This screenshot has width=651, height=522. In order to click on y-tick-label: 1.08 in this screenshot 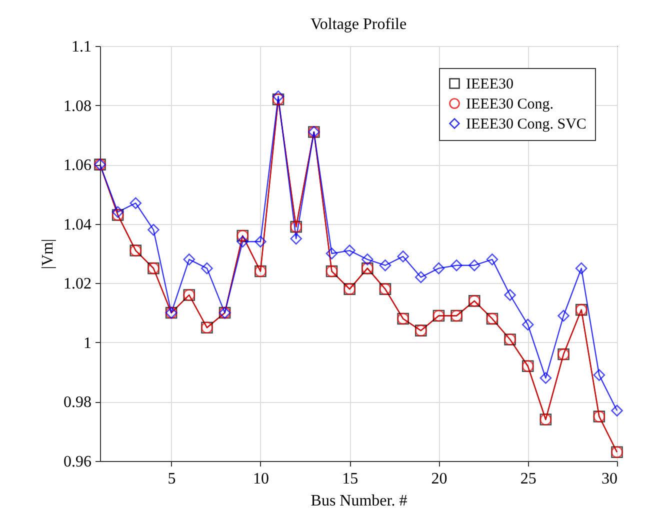, I will do `click(78, 106)`.